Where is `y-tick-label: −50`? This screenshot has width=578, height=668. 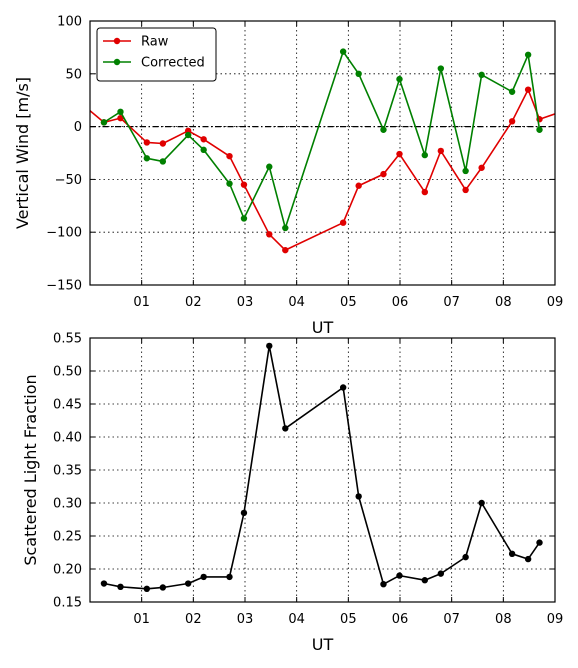 y-tick-label: −50 is located at coordinates (68, 180).